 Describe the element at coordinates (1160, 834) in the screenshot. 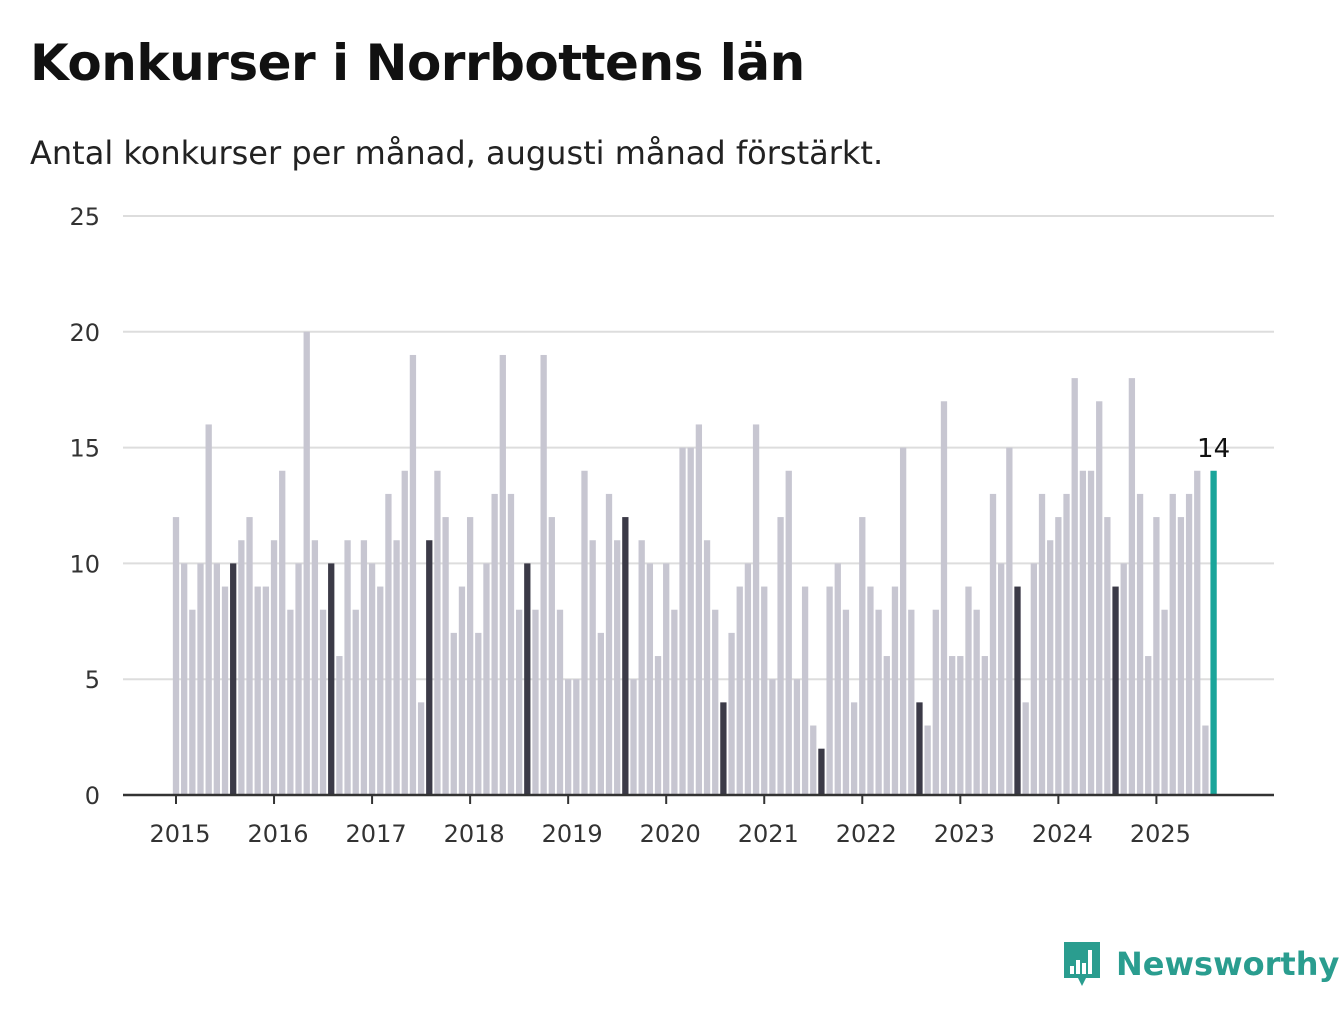

I see `x-tick-label: 2025` at that location.